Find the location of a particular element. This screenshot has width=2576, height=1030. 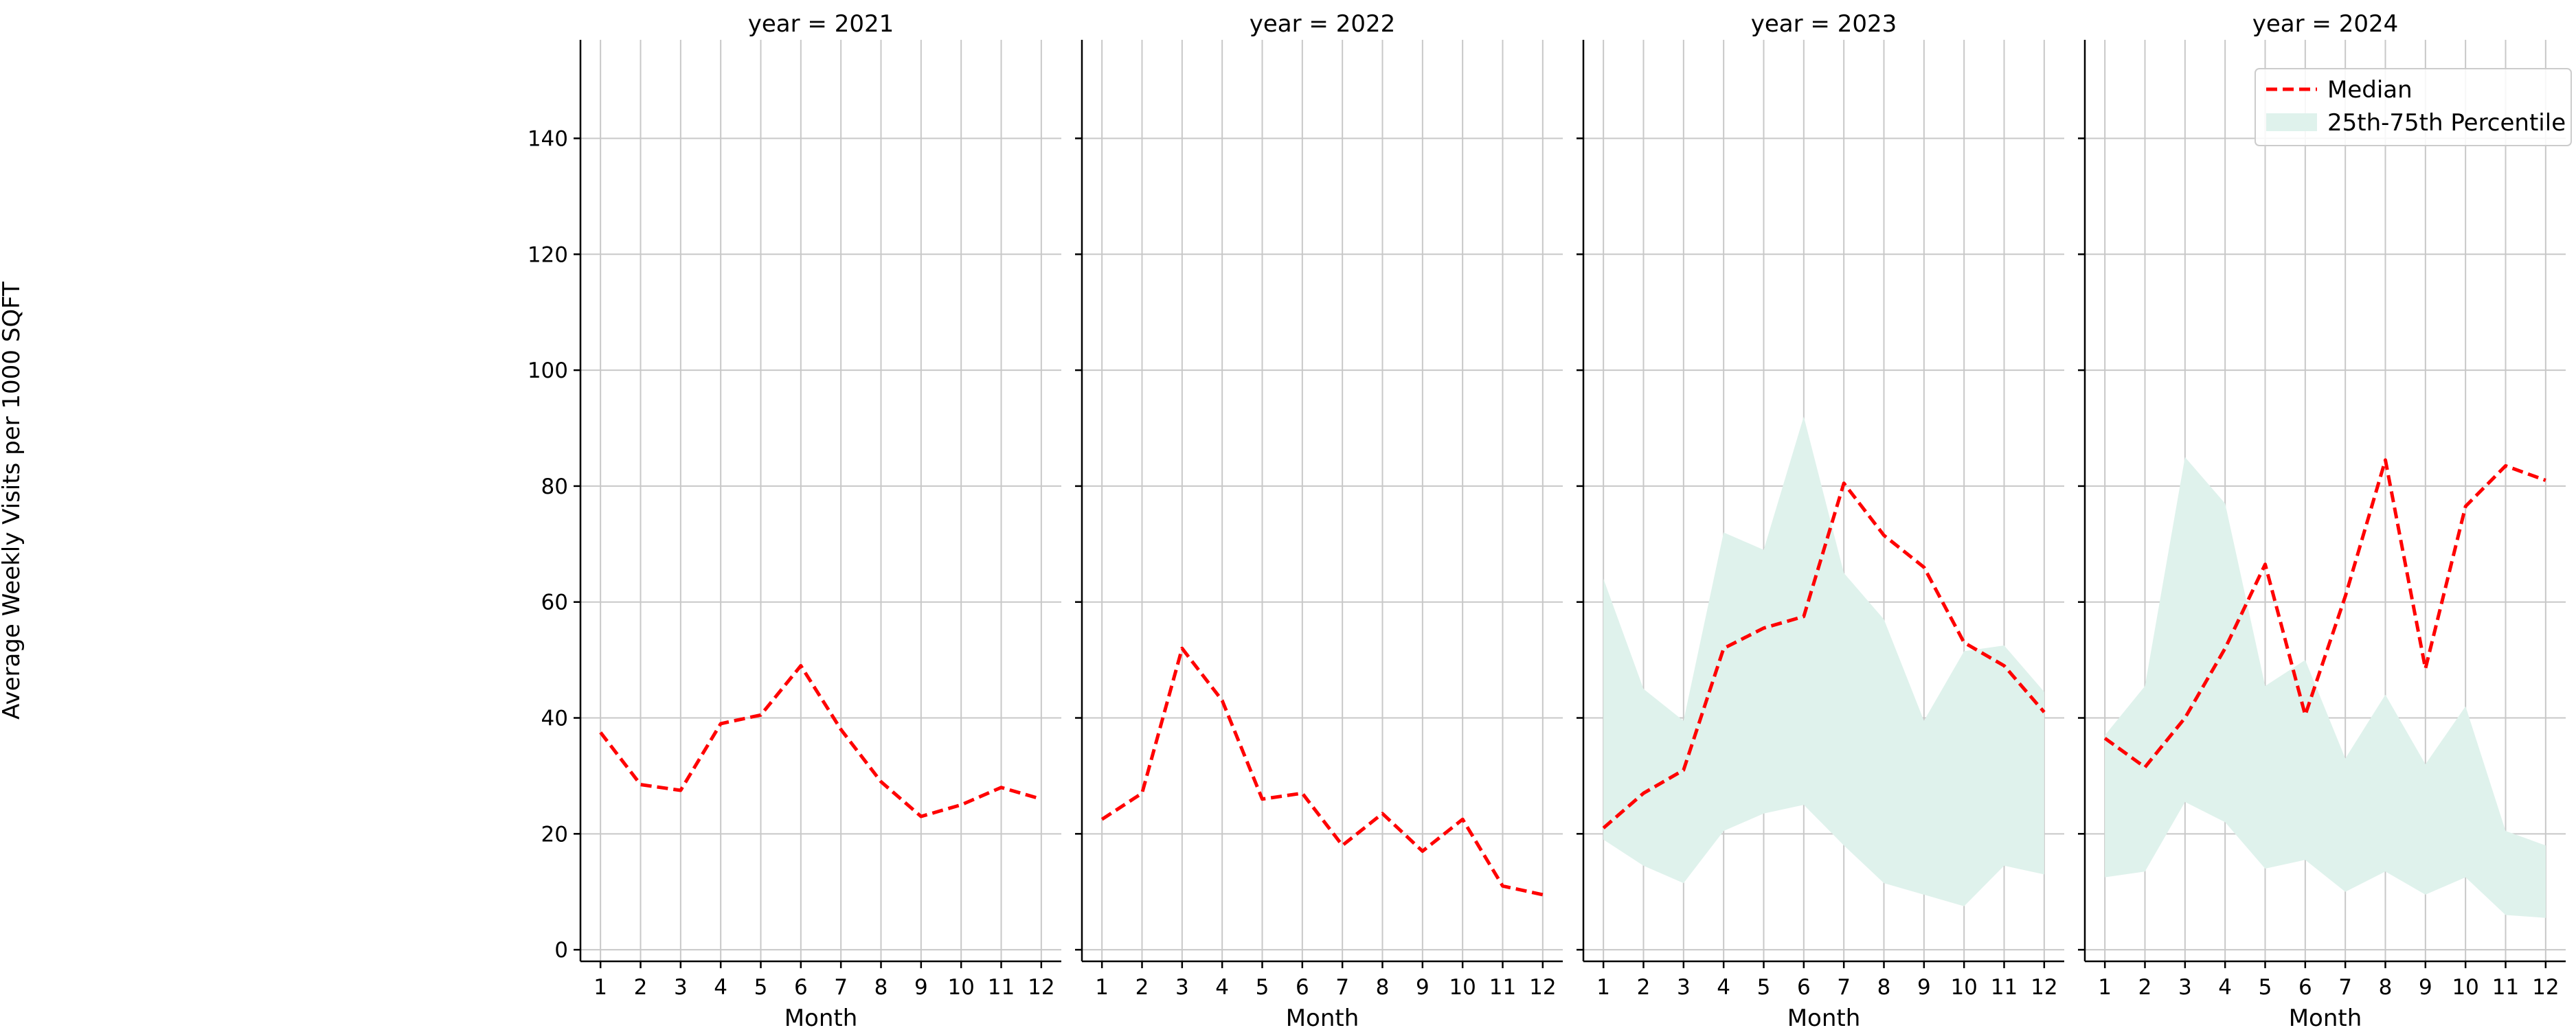

y-tick-label: 40 is located at coordinates (554, 719).